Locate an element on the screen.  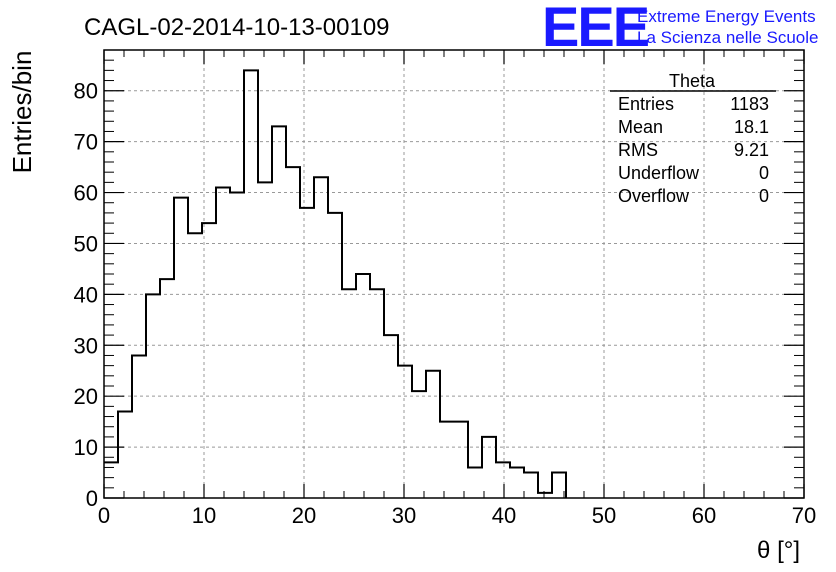
y-tick-label: 30 is located at coordinates (86, 345).